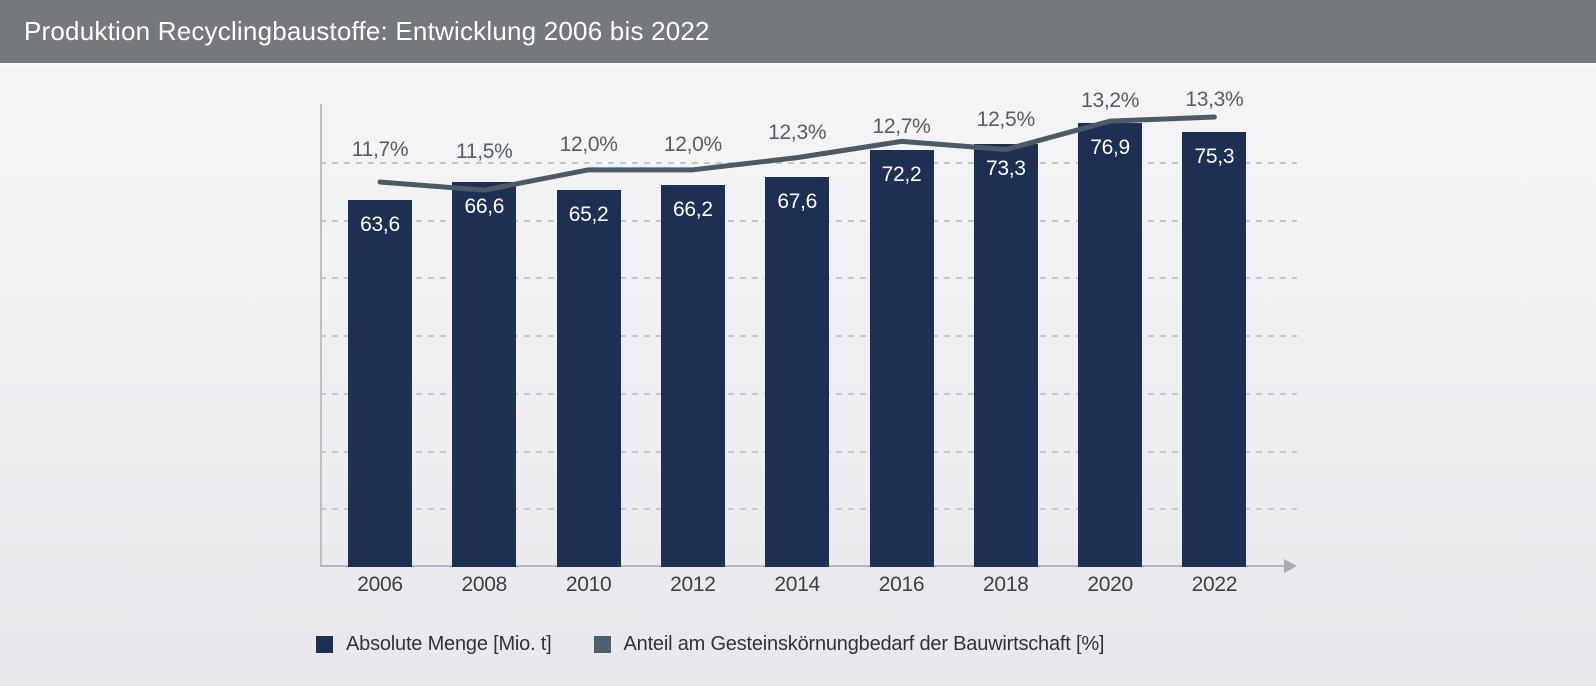  What do you see at coordinates (602, 644) in the screenshot?
I see `line-series-swatch-icon` at bounding box center [602, 644].